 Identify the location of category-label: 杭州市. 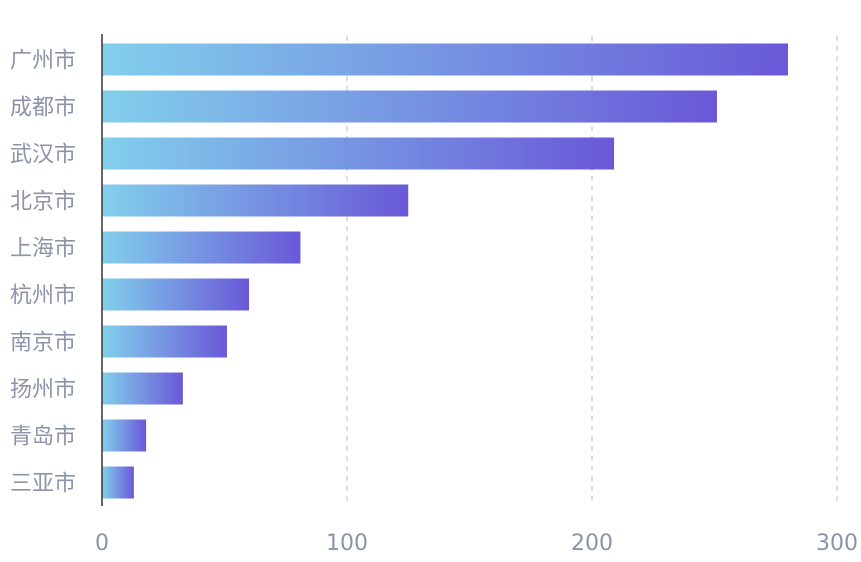
(43, 296).